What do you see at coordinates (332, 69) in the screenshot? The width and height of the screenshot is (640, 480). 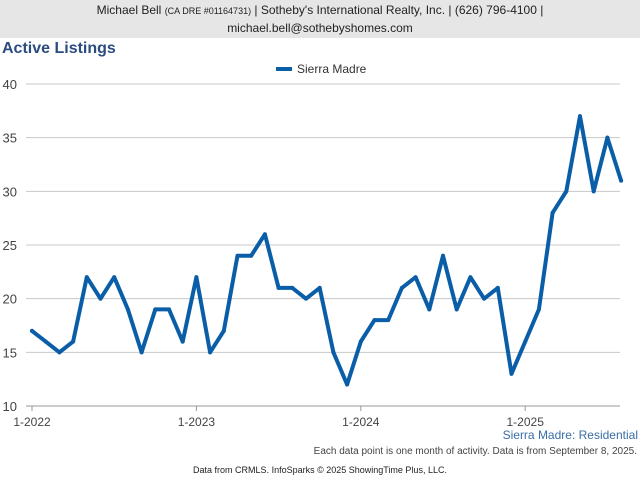 I see `legend-label: Sierra Madre` at bounding box center [332, 69].